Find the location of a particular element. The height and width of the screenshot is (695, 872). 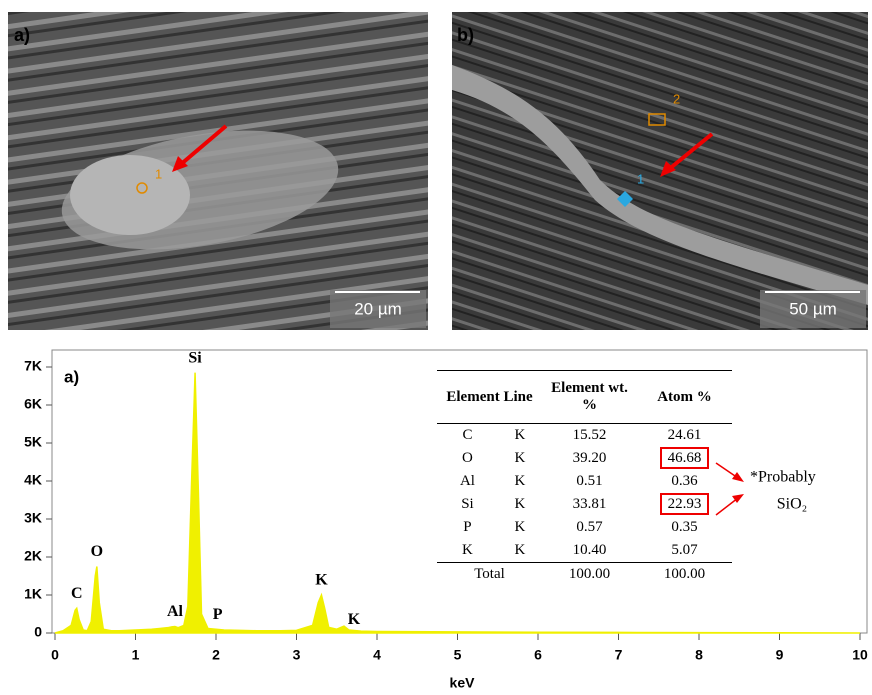

y-tick-label: 1K is located at coordinates (33, 594).